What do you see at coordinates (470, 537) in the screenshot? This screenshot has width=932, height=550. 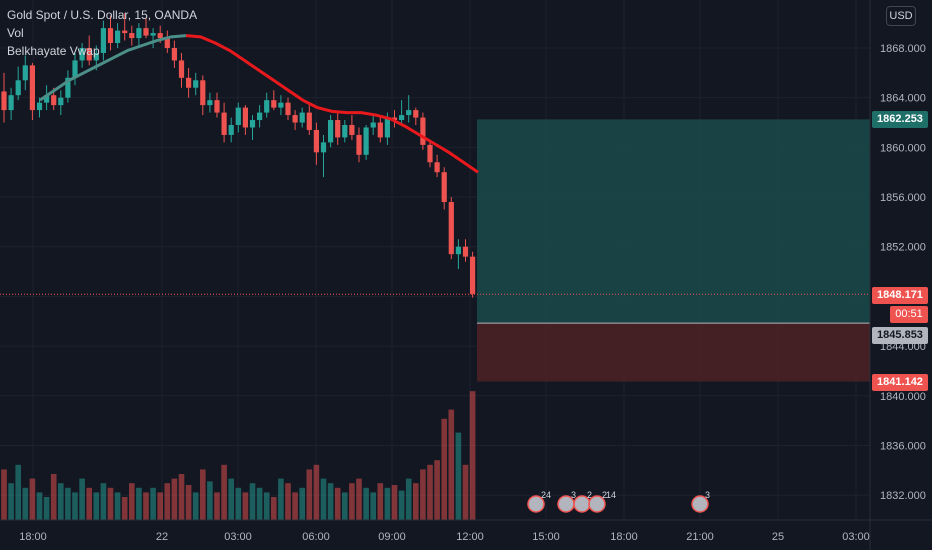 I see `time-tick-label: 12:00` at bounding box center [470, 537].